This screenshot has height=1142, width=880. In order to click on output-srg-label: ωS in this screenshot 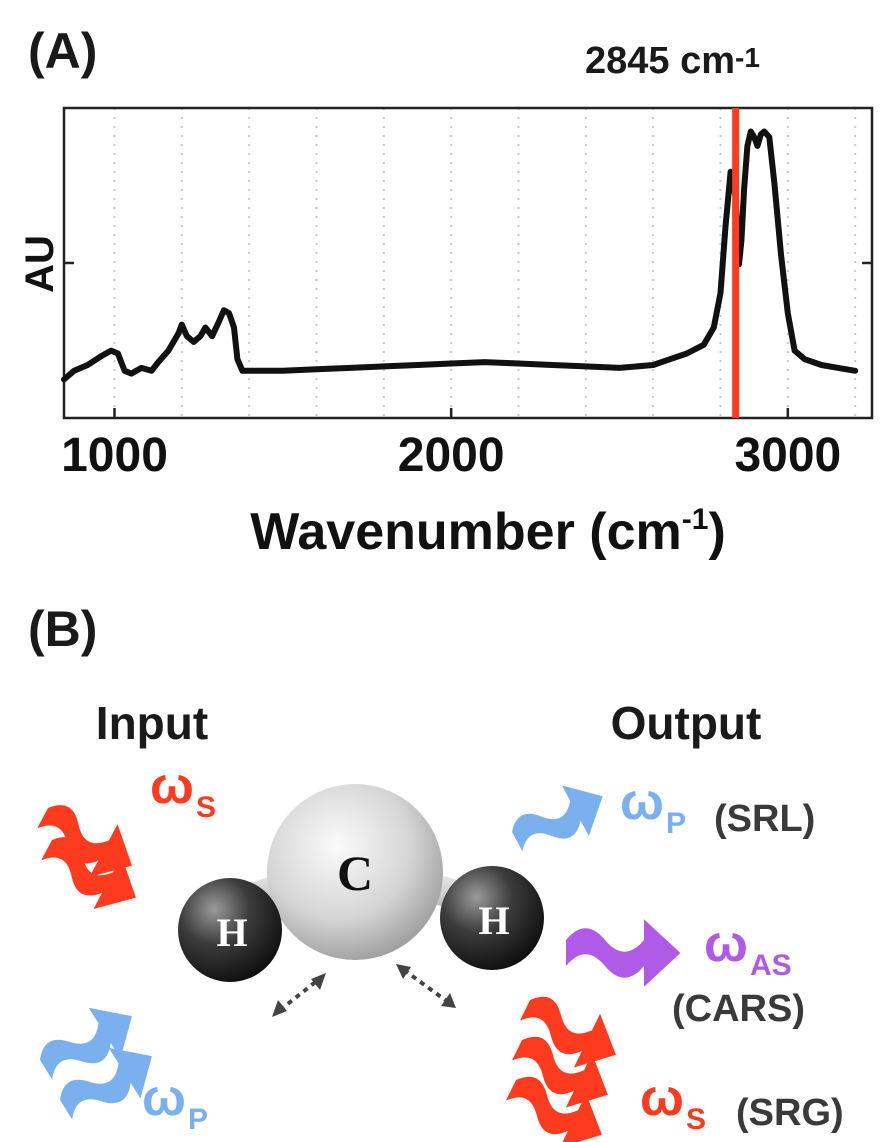, I will do `click(673, 1102)`.